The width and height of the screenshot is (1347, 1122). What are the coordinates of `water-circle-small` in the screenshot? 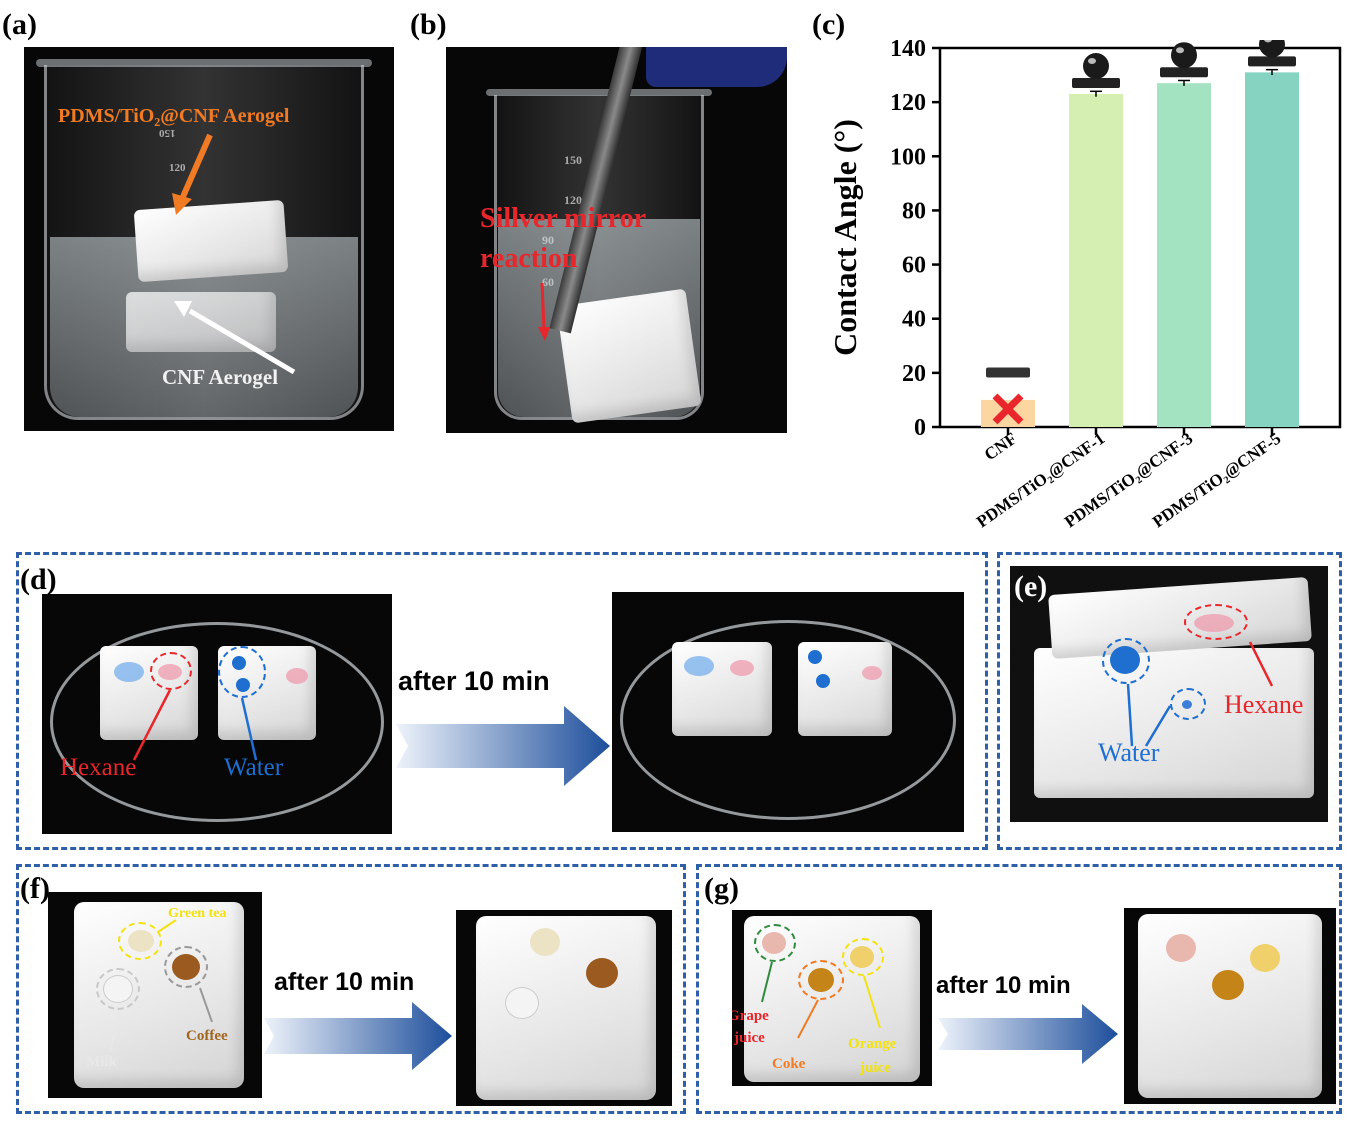 It's located at (1188, 704).